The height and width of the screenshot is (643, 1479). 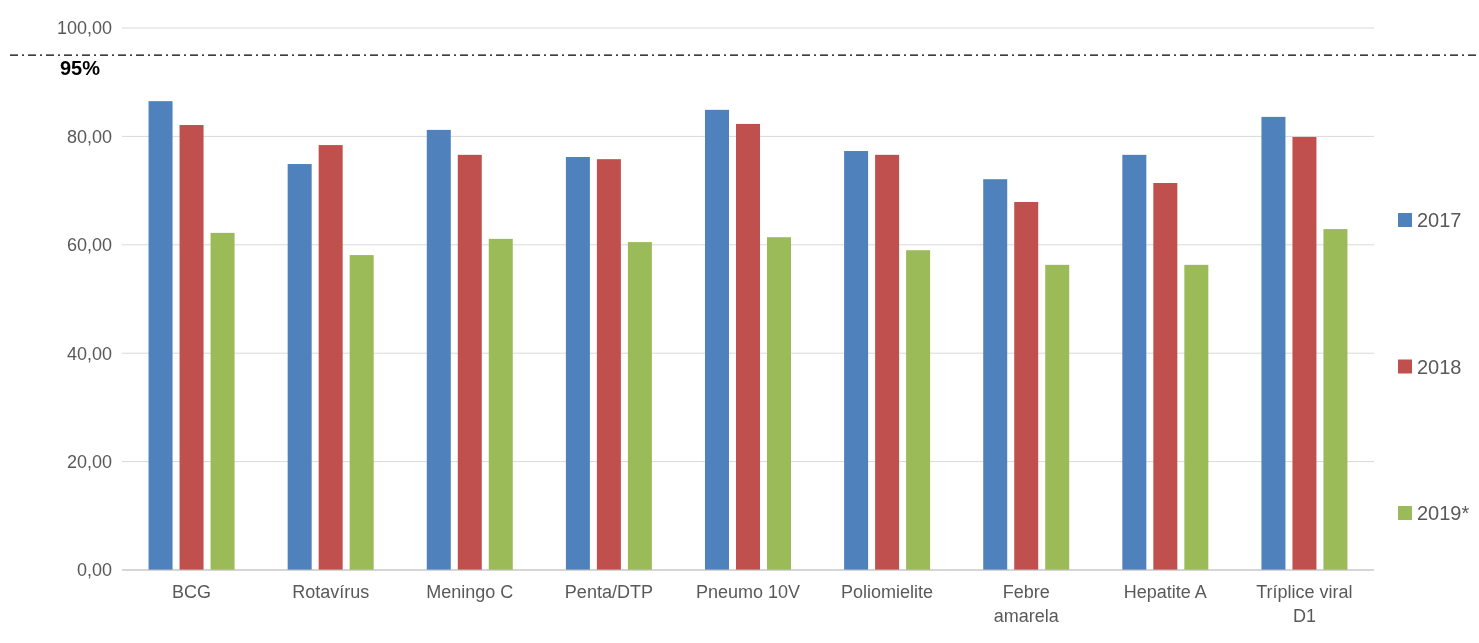 What do you see at coordinates (89, 353) in the screenshot?
I see `y-tick-label: 40,00` at bounding box center [89, 353].